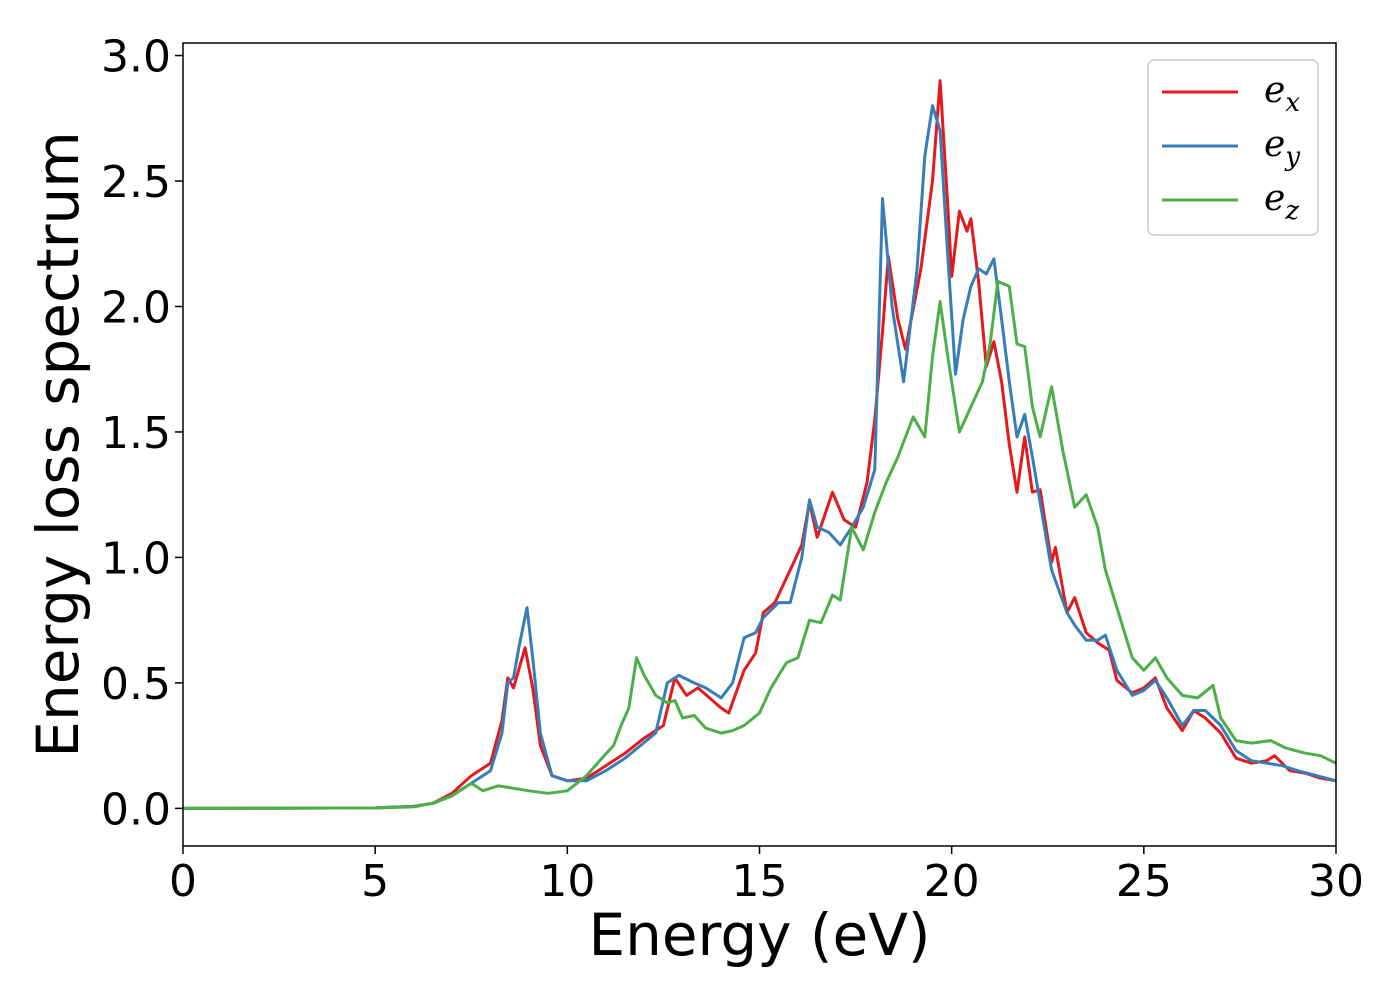 The height and width of the screenshot is (1000, 1400). I want to click on y-tick-label: 1.0, so click(136, 558).